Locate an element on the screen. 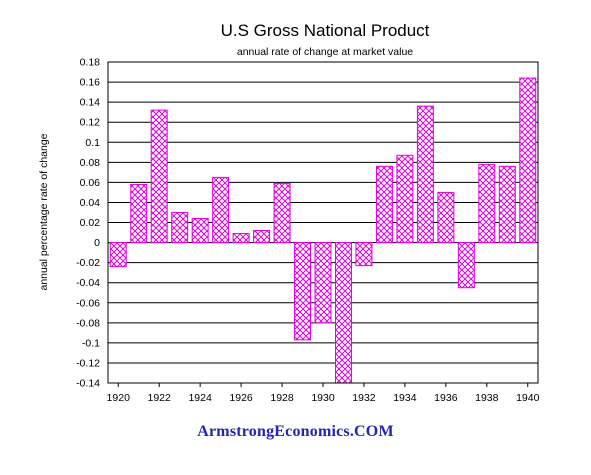 Image resolution: width=591 pixels, height=475 pixels. y-tick-label: 0.04 is located at coordinates (90, 203).